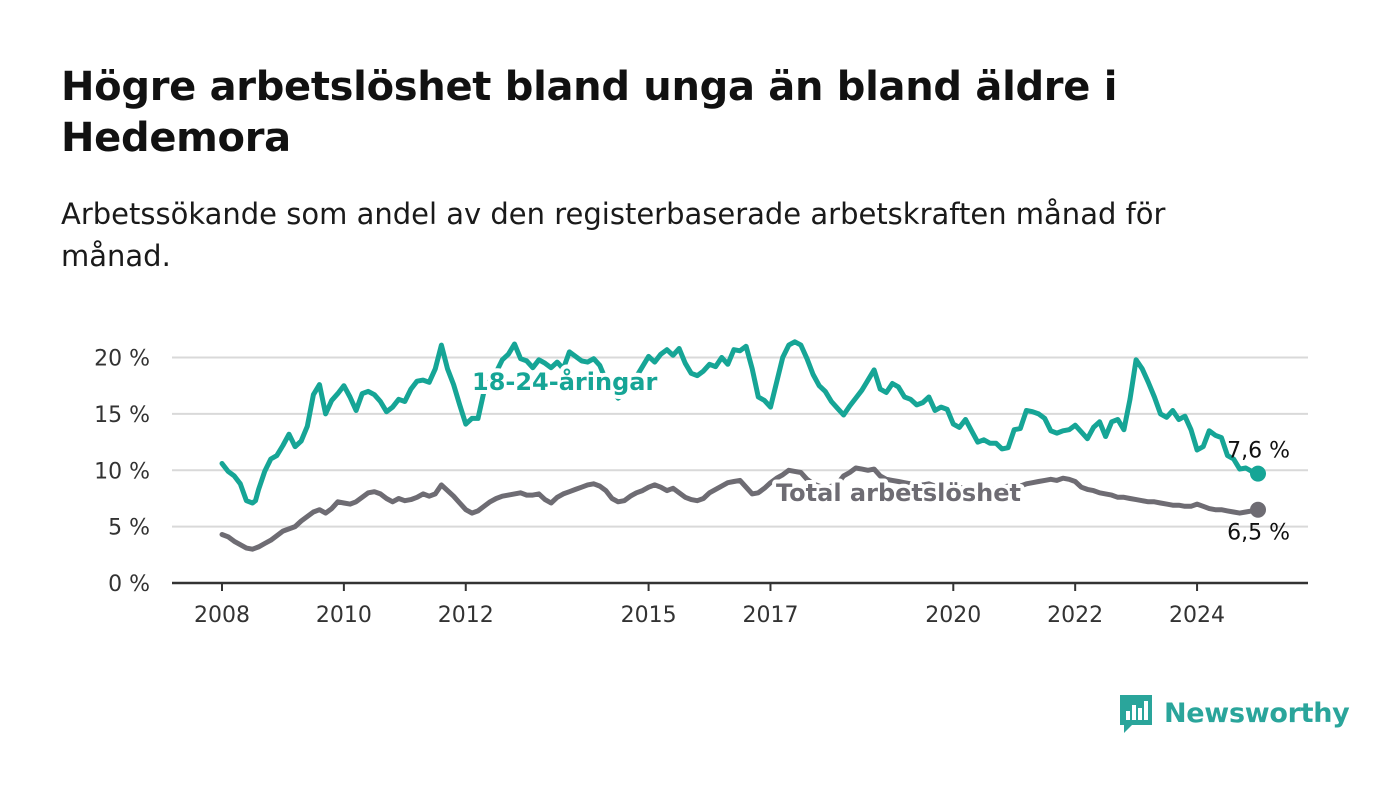 The width and height of the screenshot is (1400, 794). What do you see at coordinates (564, 381) in the screenshot?
I see `series-label: 18-24-åringar` at bounding box center [564, 381].